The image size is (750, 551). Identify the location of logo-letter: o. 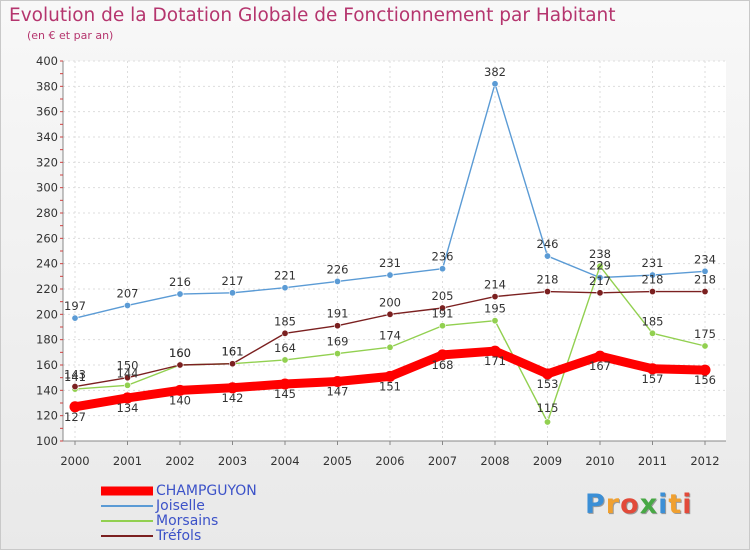
(630, 504).